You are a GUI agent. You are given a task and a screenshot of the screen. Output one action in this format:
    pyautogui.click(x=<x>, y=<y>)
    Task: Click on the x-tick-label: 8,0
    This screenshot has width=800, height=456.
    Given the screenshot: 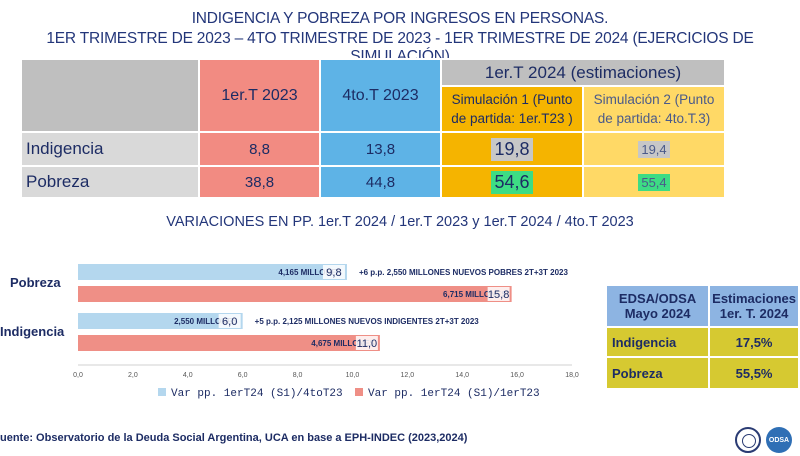 What is the action you would take?
    pyautogui.click(x=298, y=375)
    